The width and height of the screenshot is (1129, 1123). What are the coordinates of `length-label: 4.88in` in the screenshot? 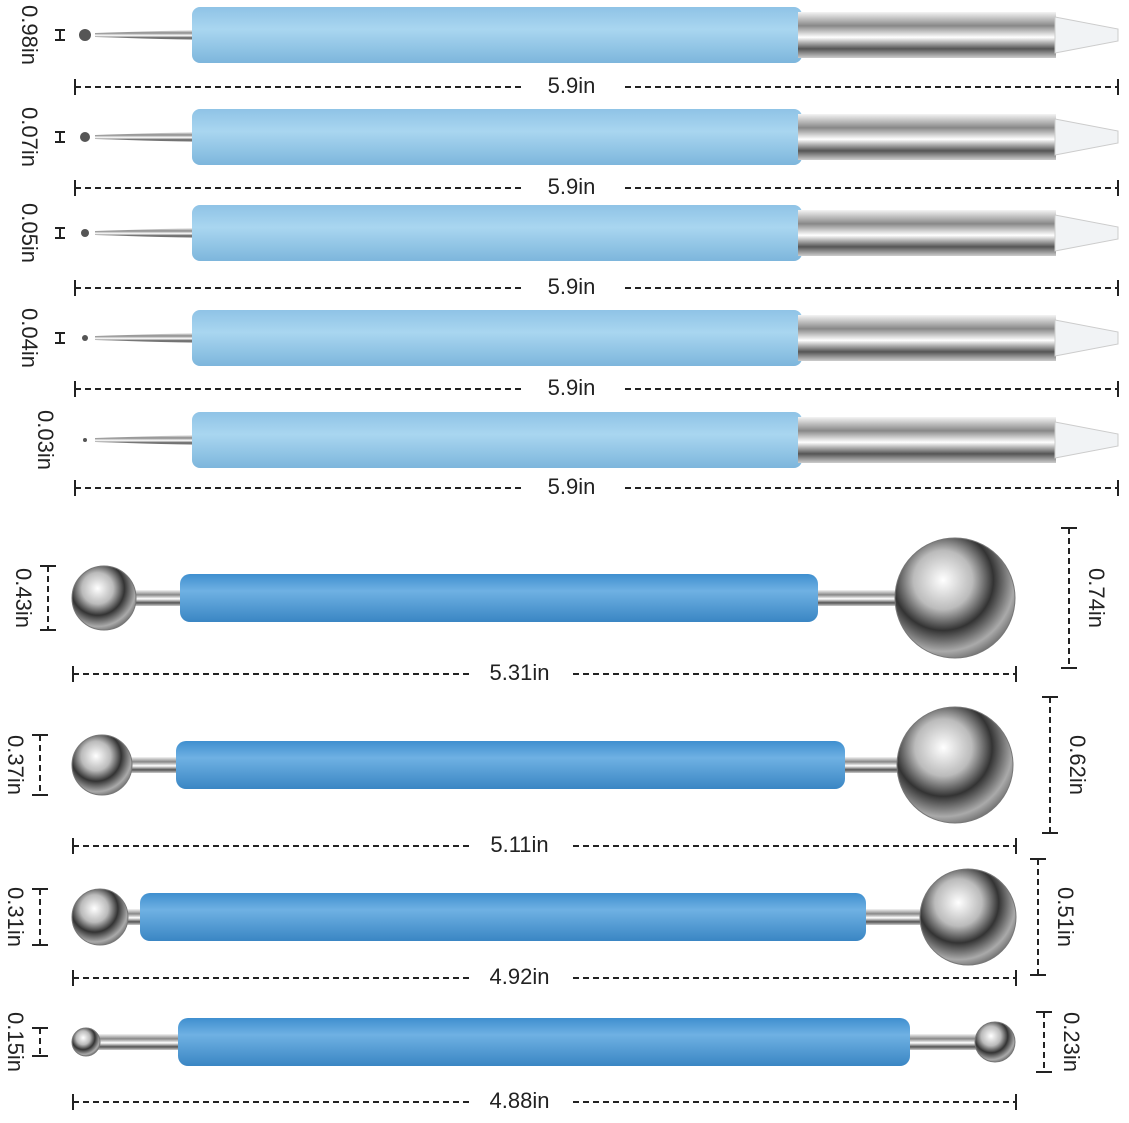 It's located at (520, 1100).